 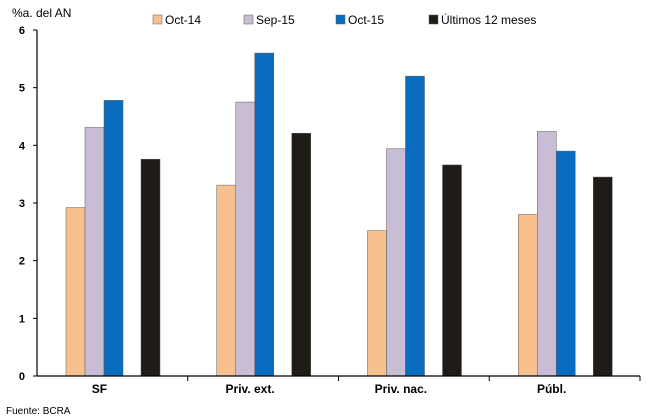 I want to click on bar--ltimos-12-meses-3, so click(x=603, y=276).